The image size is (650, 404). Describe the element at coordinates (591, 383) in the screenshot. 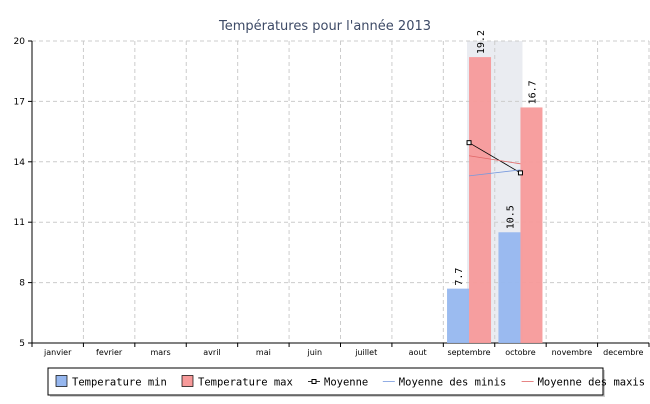

I see `legend-label: Moyenne des maxis` at that location.